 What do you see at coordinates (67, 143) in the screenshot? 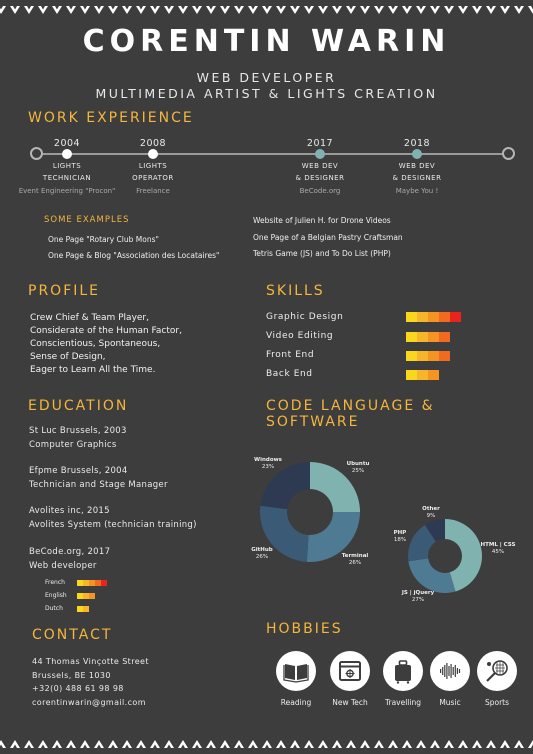
I see `timeline-year: 2004` at bounding box center [67, 143].